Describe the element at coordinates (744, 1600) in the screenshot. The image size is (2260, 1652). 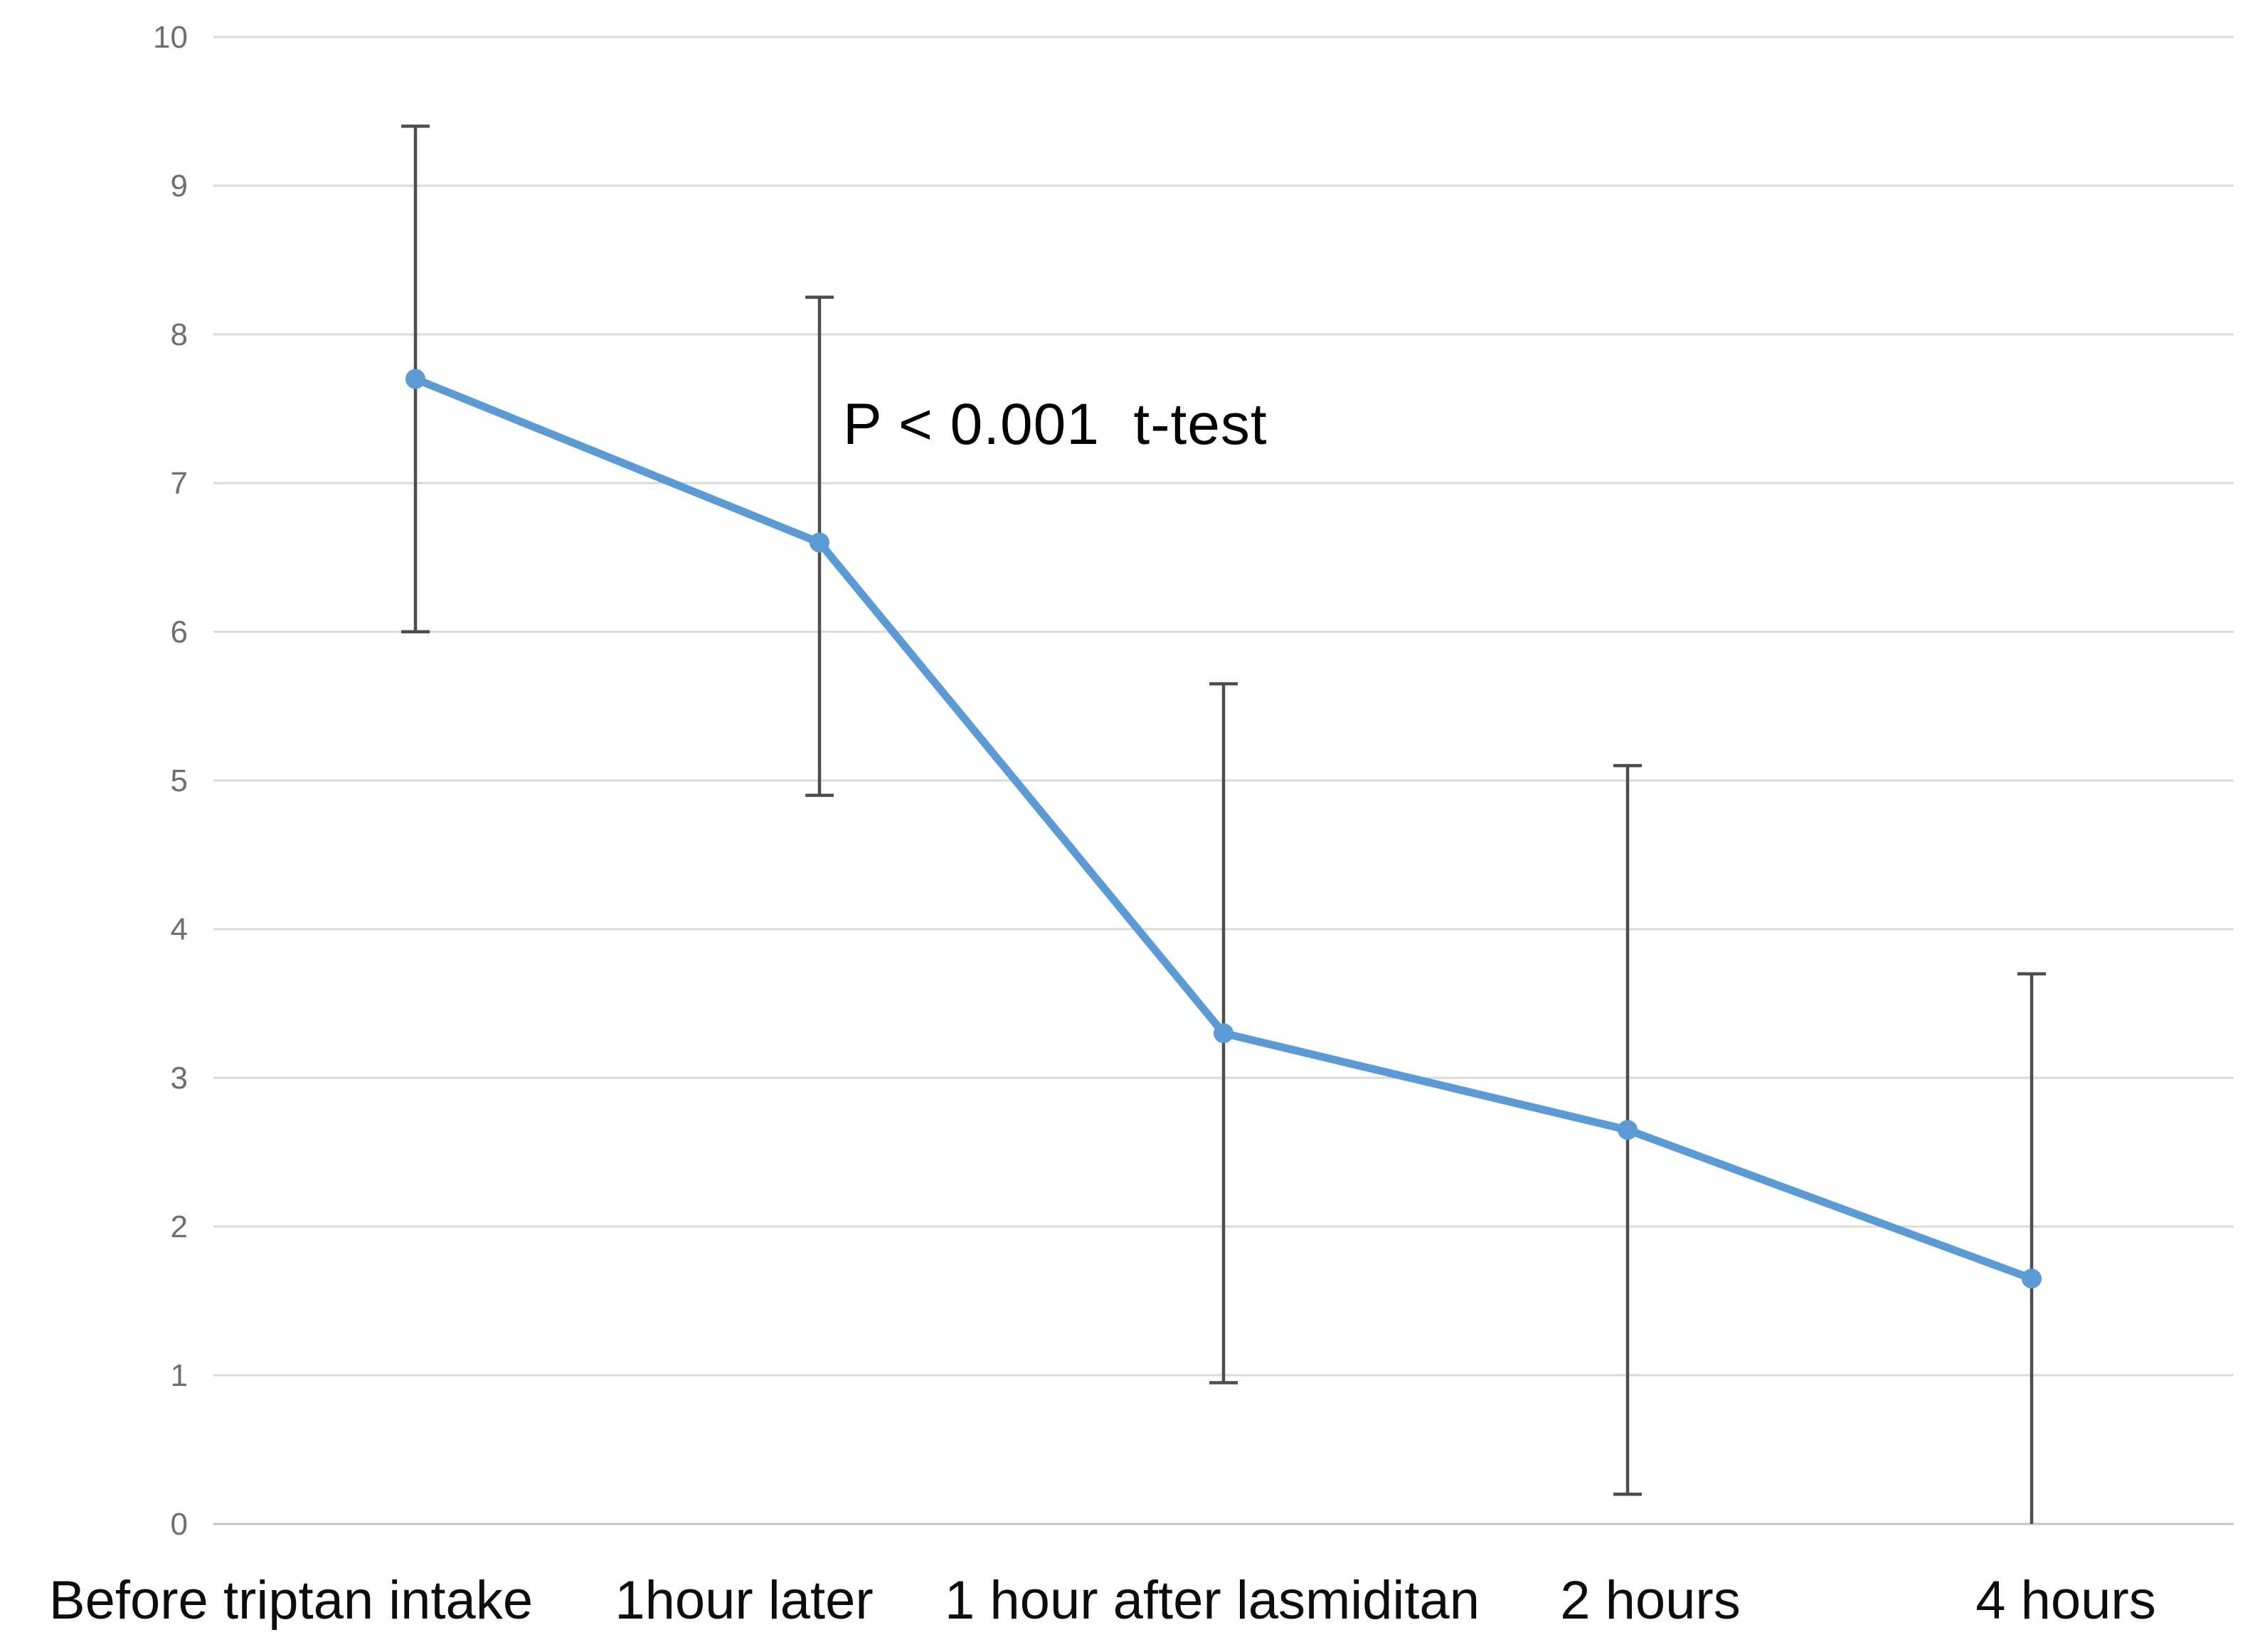
I see `x-axis-label: 1hour later` at that location.